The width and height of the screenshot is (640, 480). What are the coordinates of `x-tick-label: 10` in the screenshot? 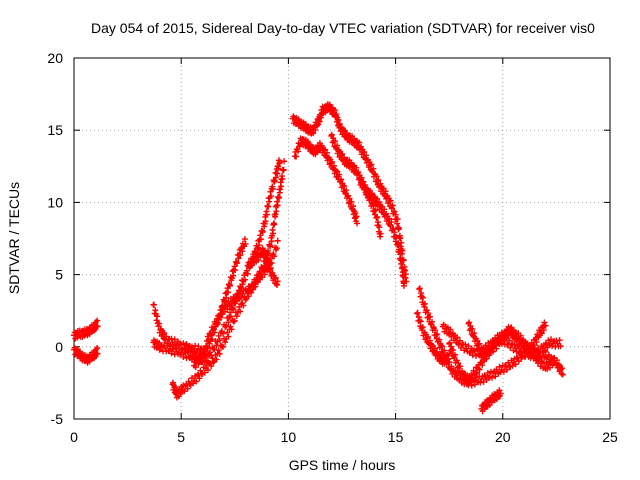 It's located at (289, 437).